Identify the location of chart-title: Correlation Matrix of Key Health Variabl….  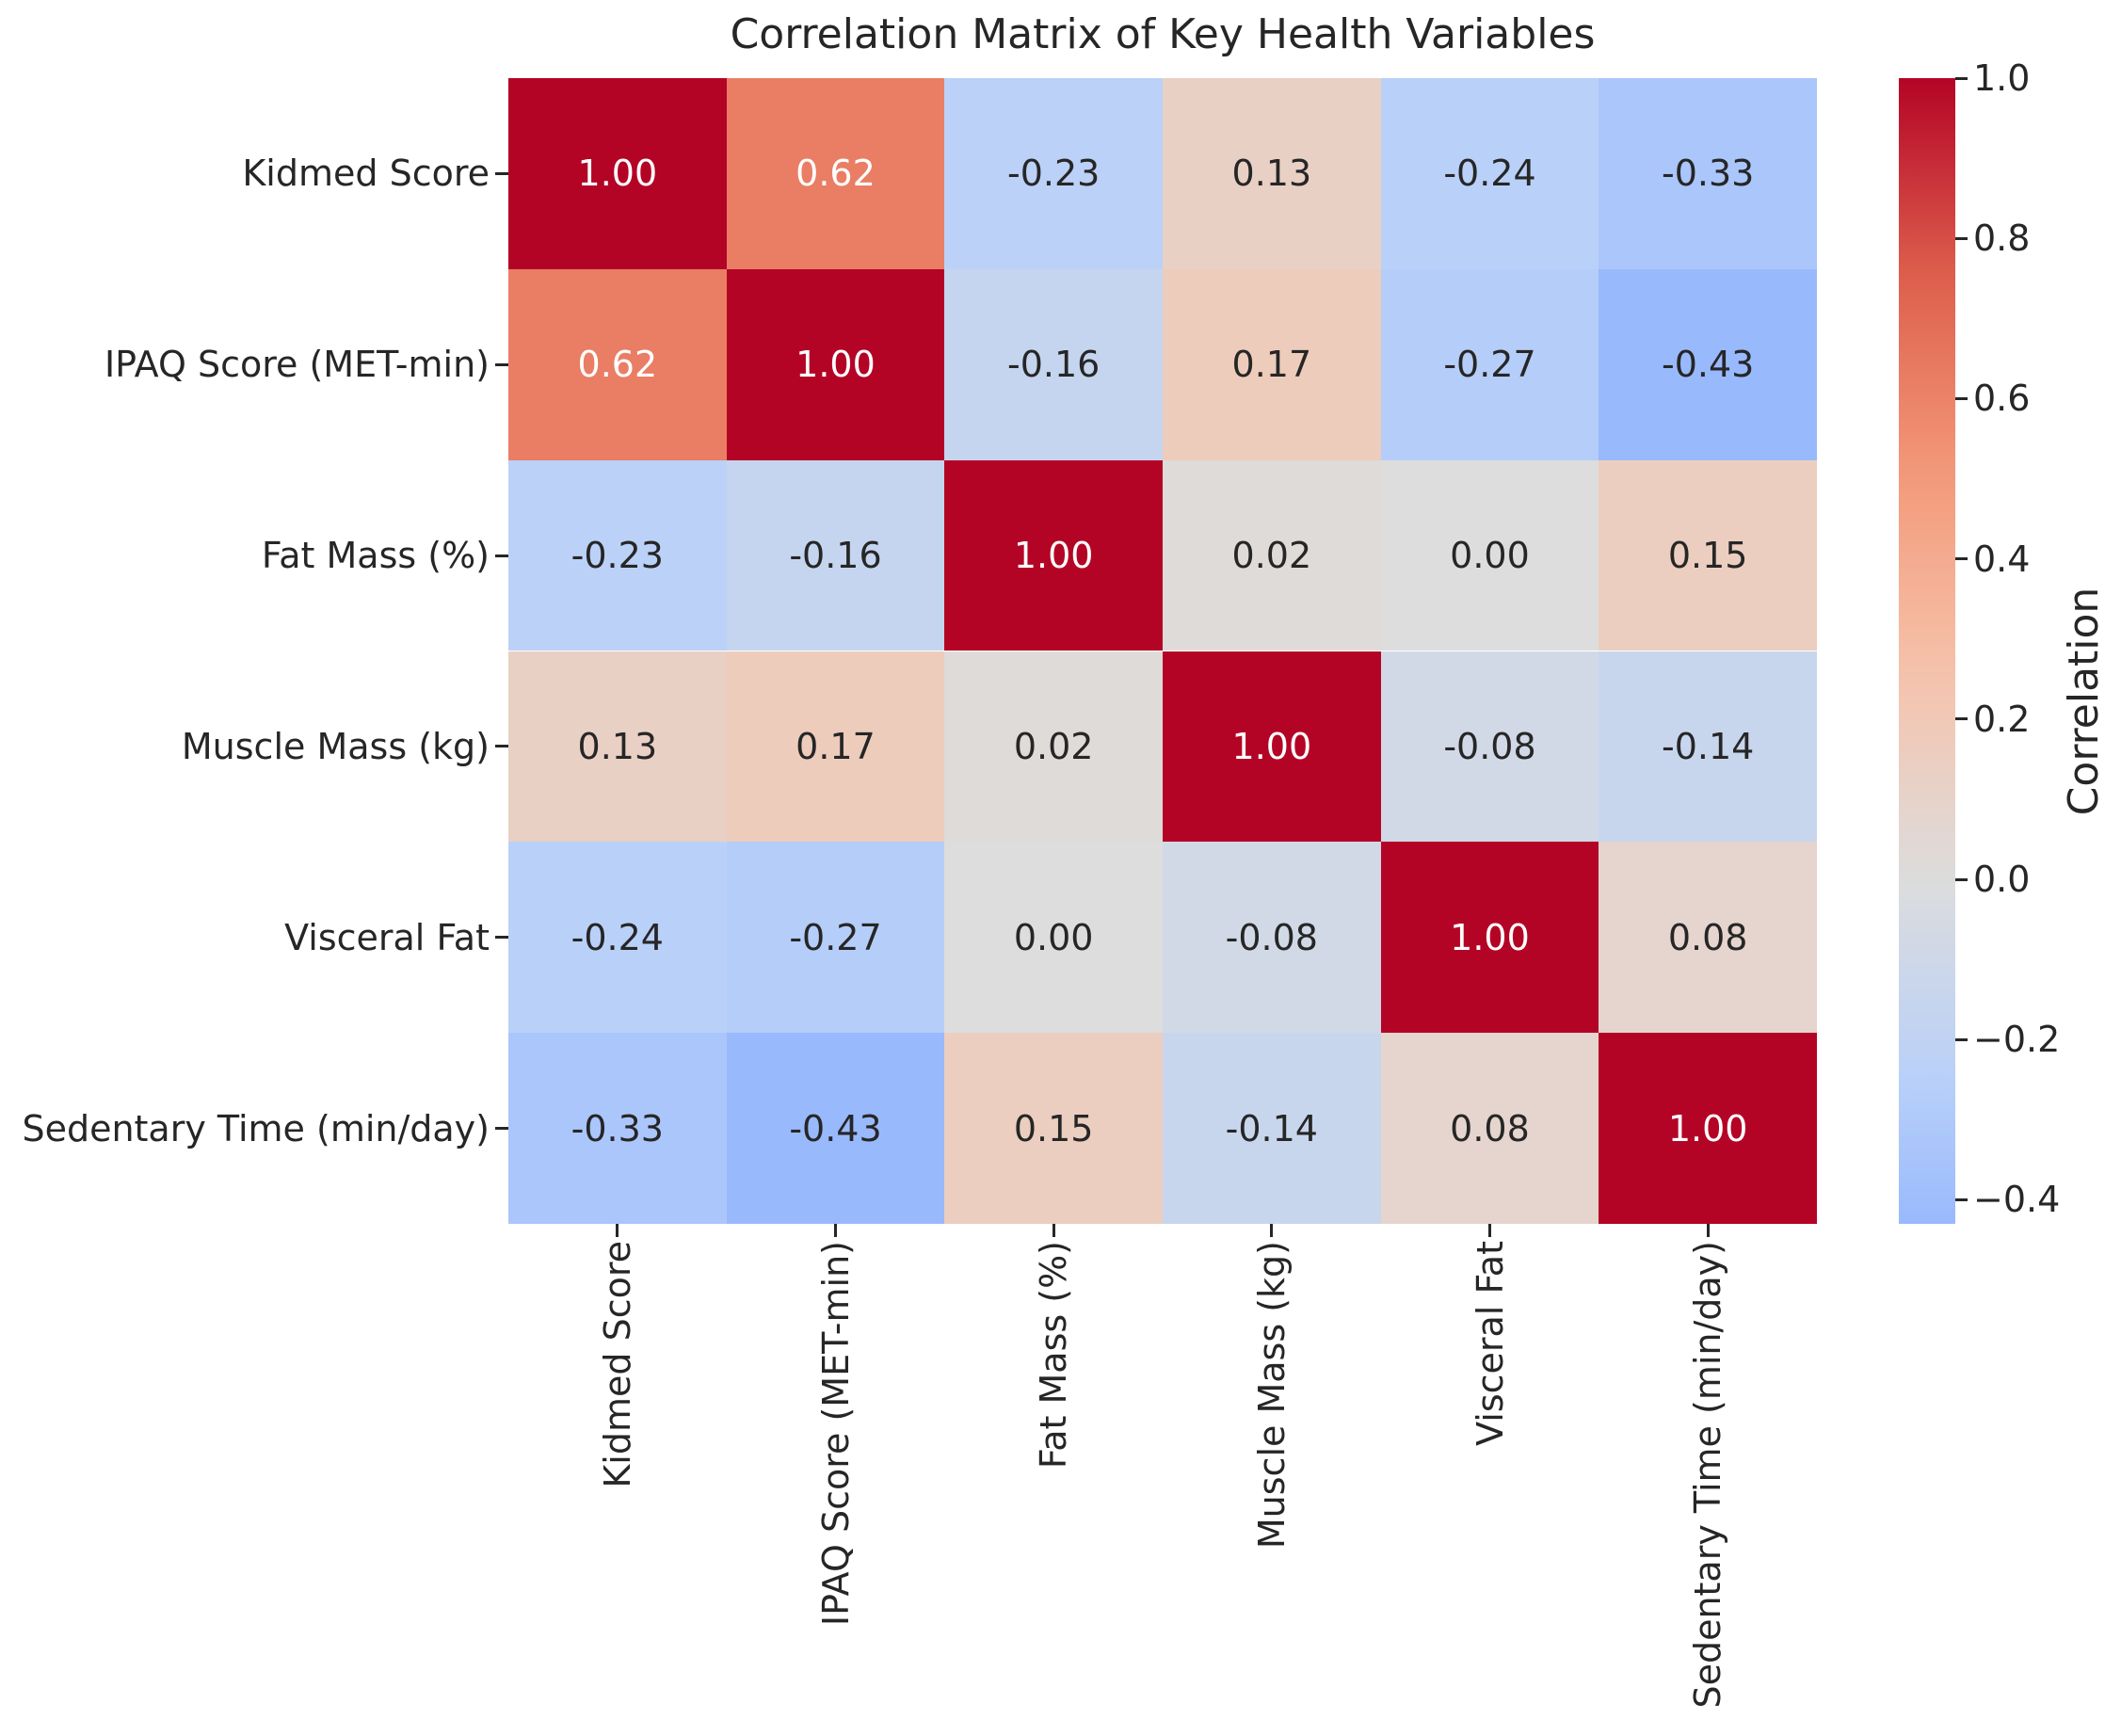
(1163, 34).